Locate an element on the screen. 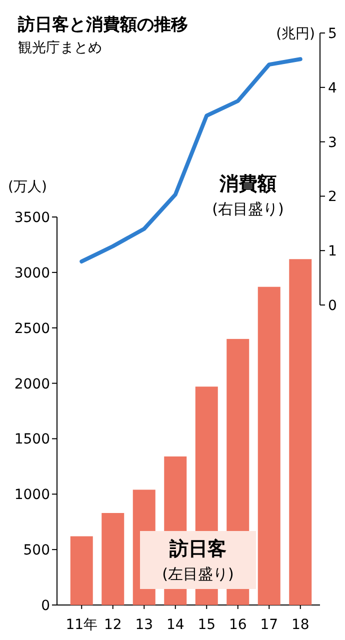  x-tick-label: 18 is located at coordinates (300, 625).